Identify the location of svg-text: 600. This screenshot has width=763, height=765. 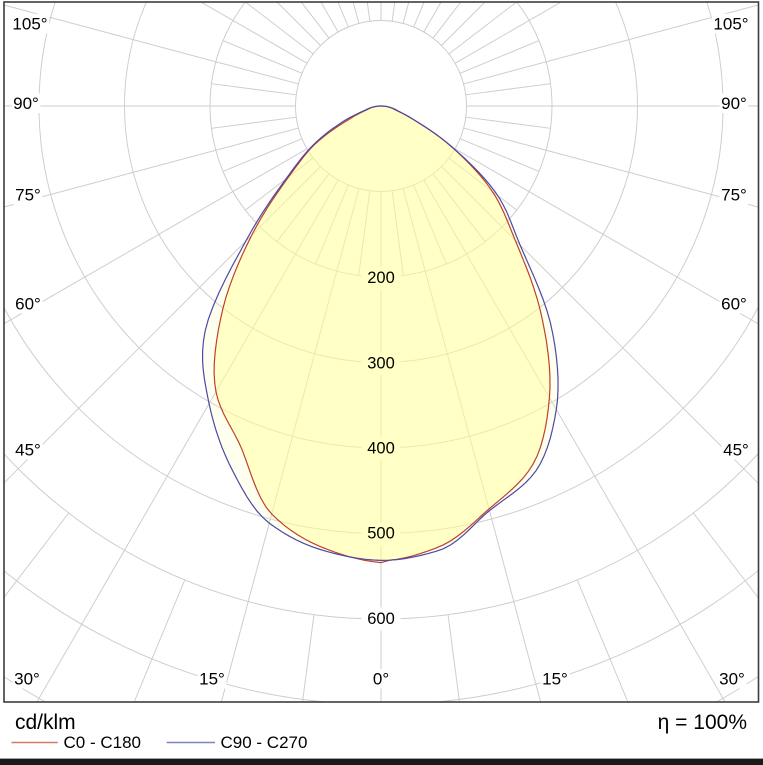
(381, 619).